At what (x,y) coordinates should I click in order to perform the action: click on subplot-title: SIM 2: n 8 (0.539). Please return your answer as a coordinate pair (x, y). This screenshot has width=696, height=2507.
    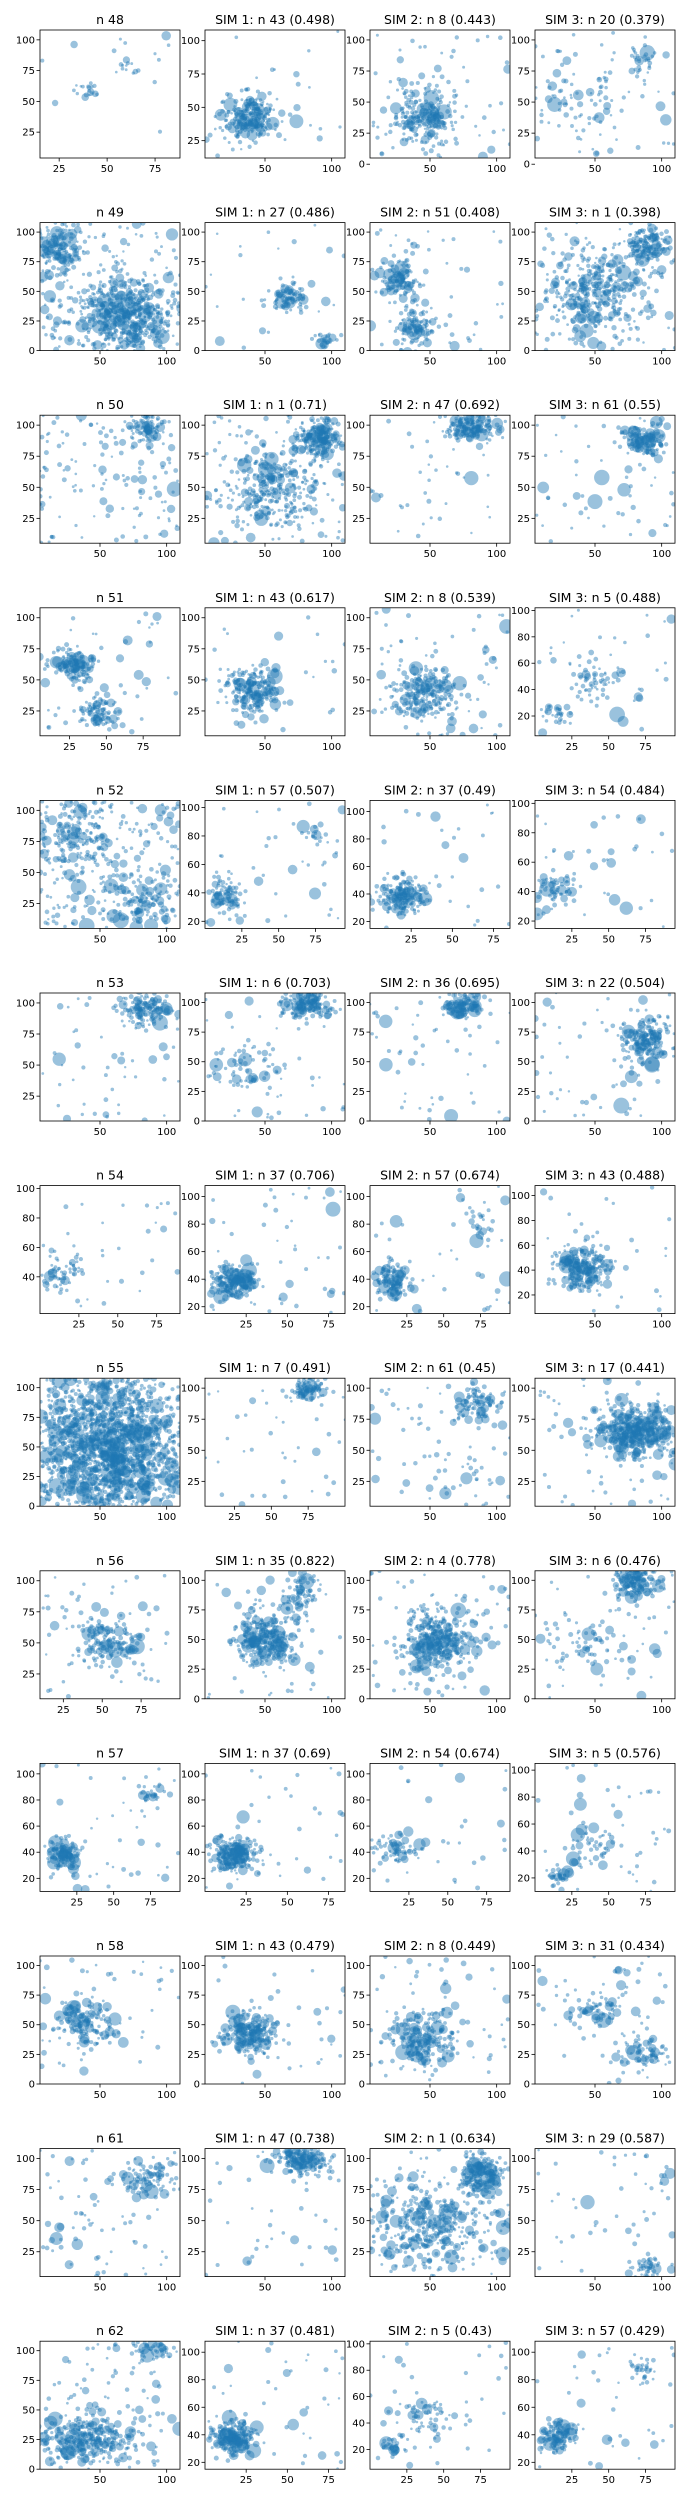
    Looking at the image, I should click on (440, 597).